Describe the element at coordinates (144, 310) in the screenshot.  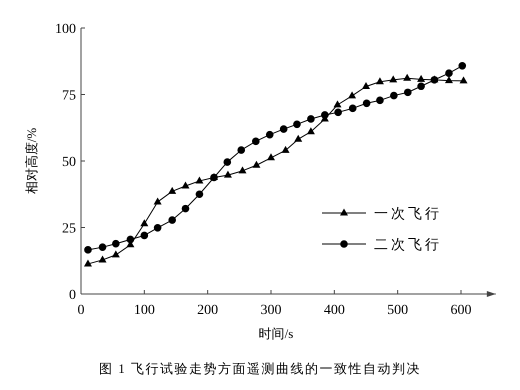
I see `x-tick-label: 100` at that location.